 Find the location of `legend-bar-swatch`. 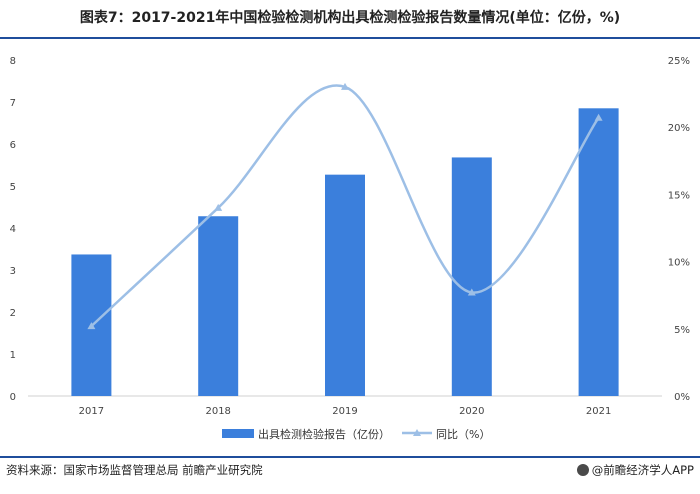

legend-bar-swatch is located at coordinates (238, 433).